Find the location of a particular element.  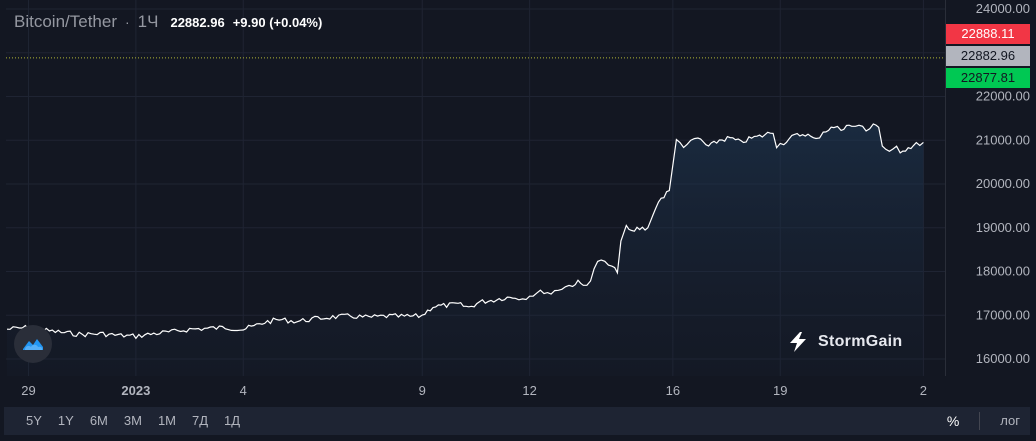

interval-label: 1Ч is located at coordinates (148, 21).